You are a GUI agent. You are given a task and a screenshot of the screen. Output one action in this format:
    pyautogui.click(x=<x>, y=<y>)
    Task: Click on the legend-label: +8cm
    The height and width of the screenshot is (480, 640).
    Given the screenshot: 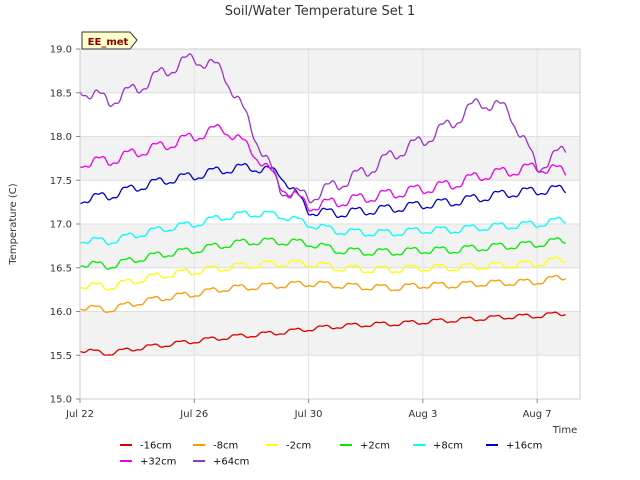 What is the action you would take?
    pyautogui.click(x=448, y=446)
    